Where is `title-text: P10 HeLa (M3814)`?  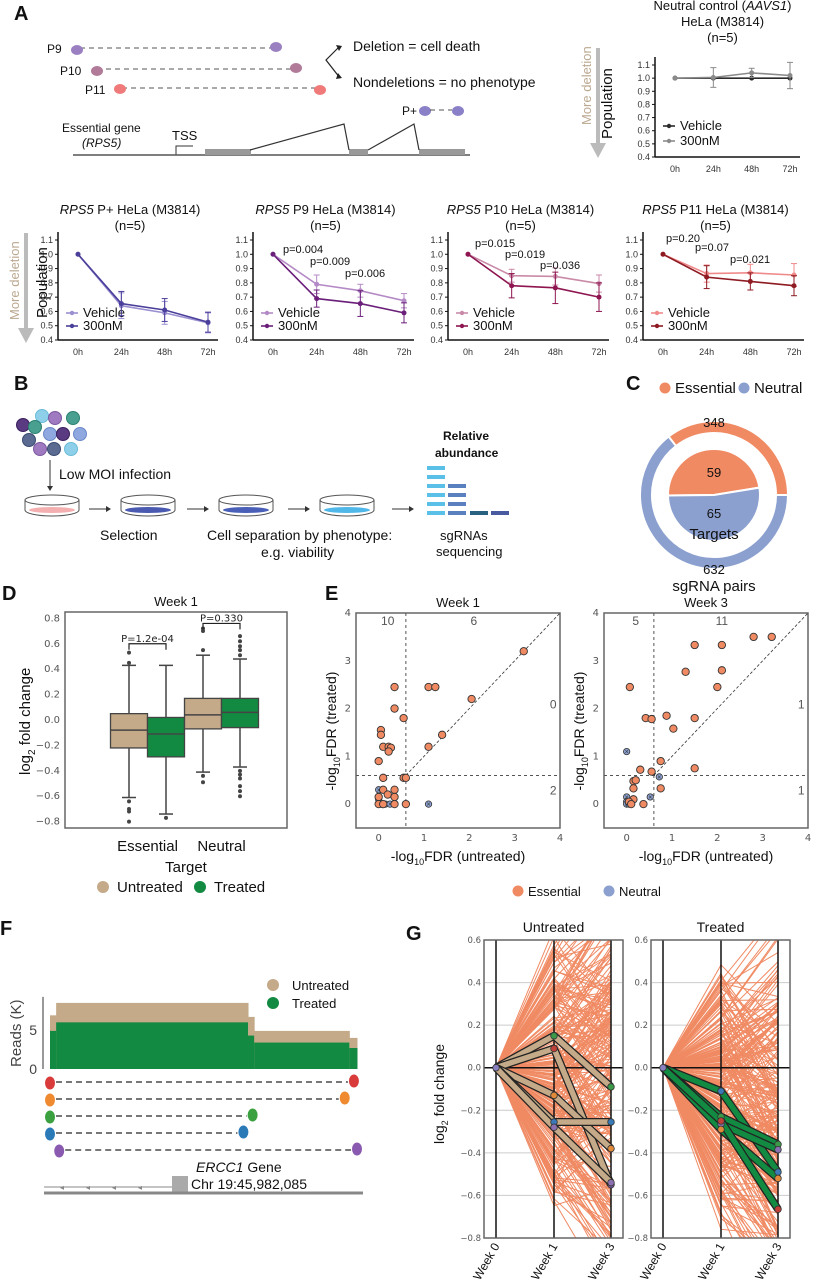
title-text: P10 HeLa (M3814) is located at coordinates (537, 209).